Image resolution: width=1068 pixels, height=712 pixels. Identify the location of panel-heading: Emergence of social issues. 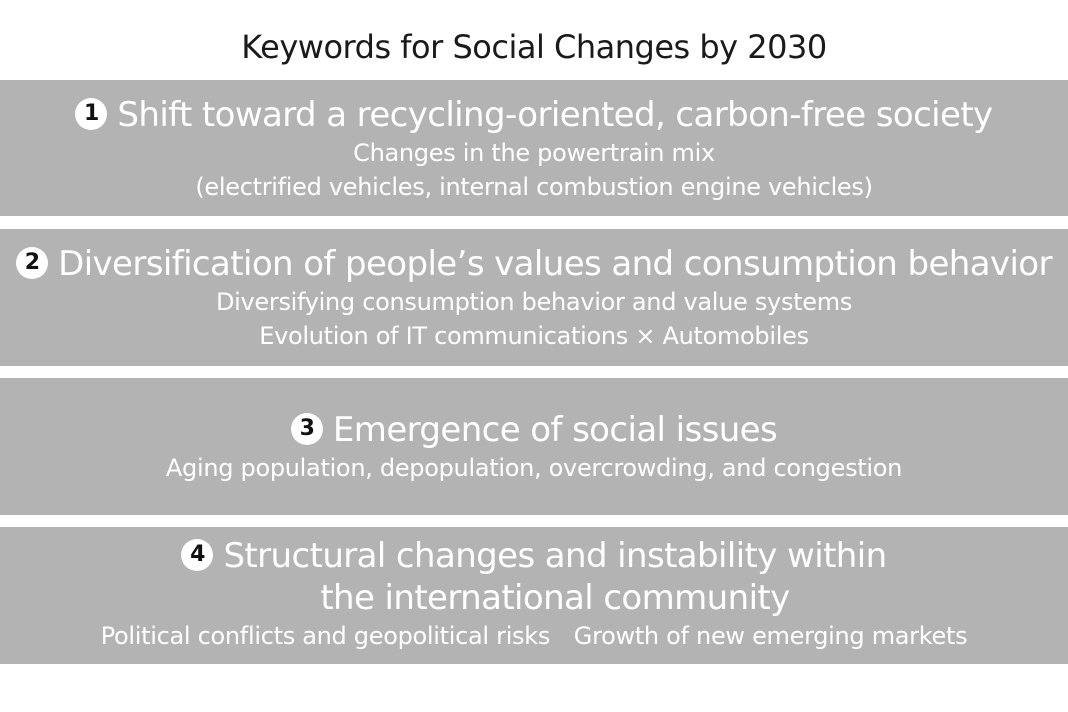
(555, 430).